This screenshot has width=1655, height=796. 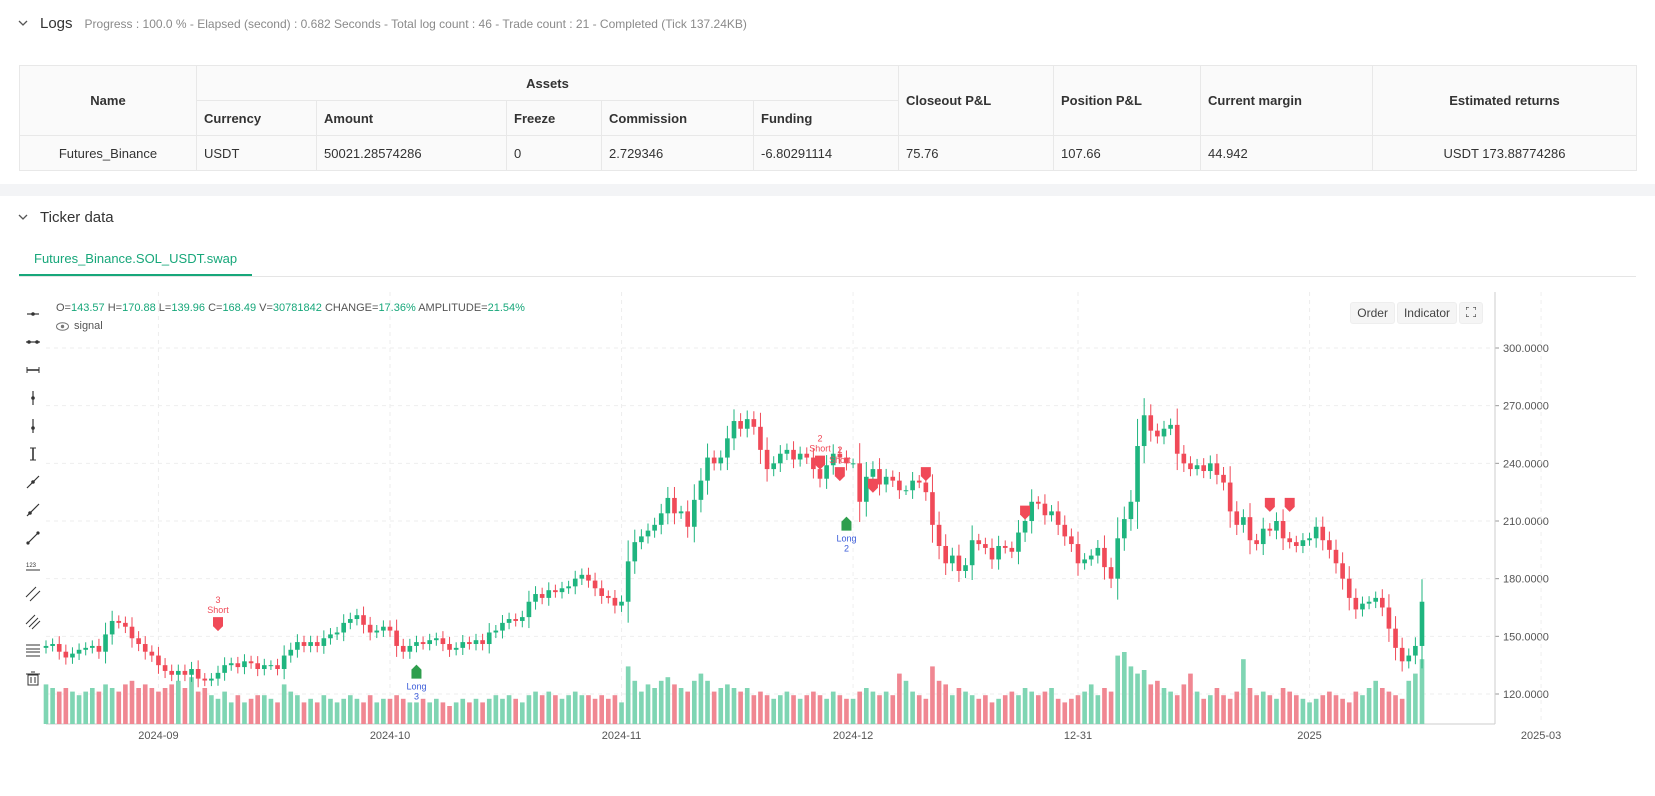 I want to click on col-closeout-pl: Closeout P&L, so click(x=976, y=100).